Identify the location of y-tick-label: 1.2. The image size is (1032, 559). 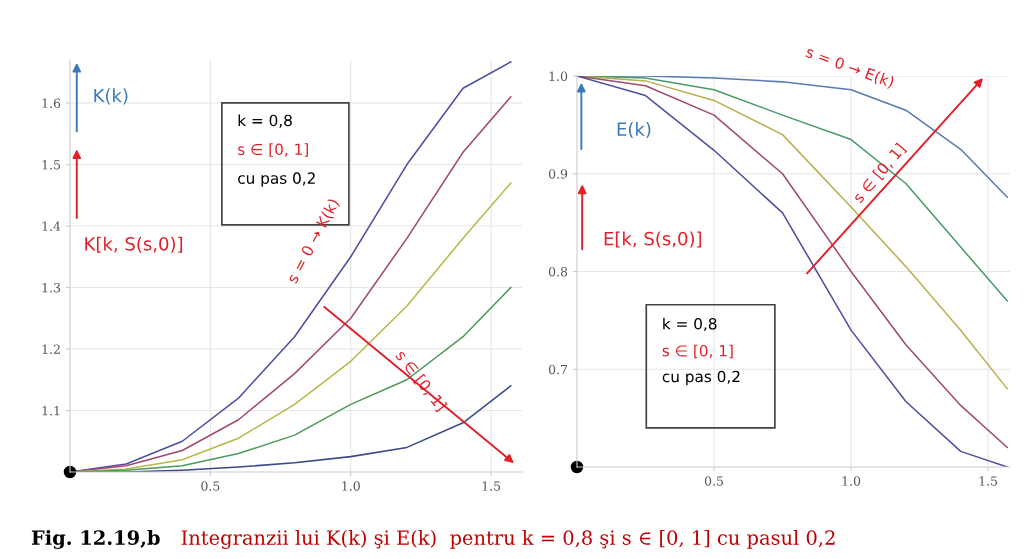
(51, 349).